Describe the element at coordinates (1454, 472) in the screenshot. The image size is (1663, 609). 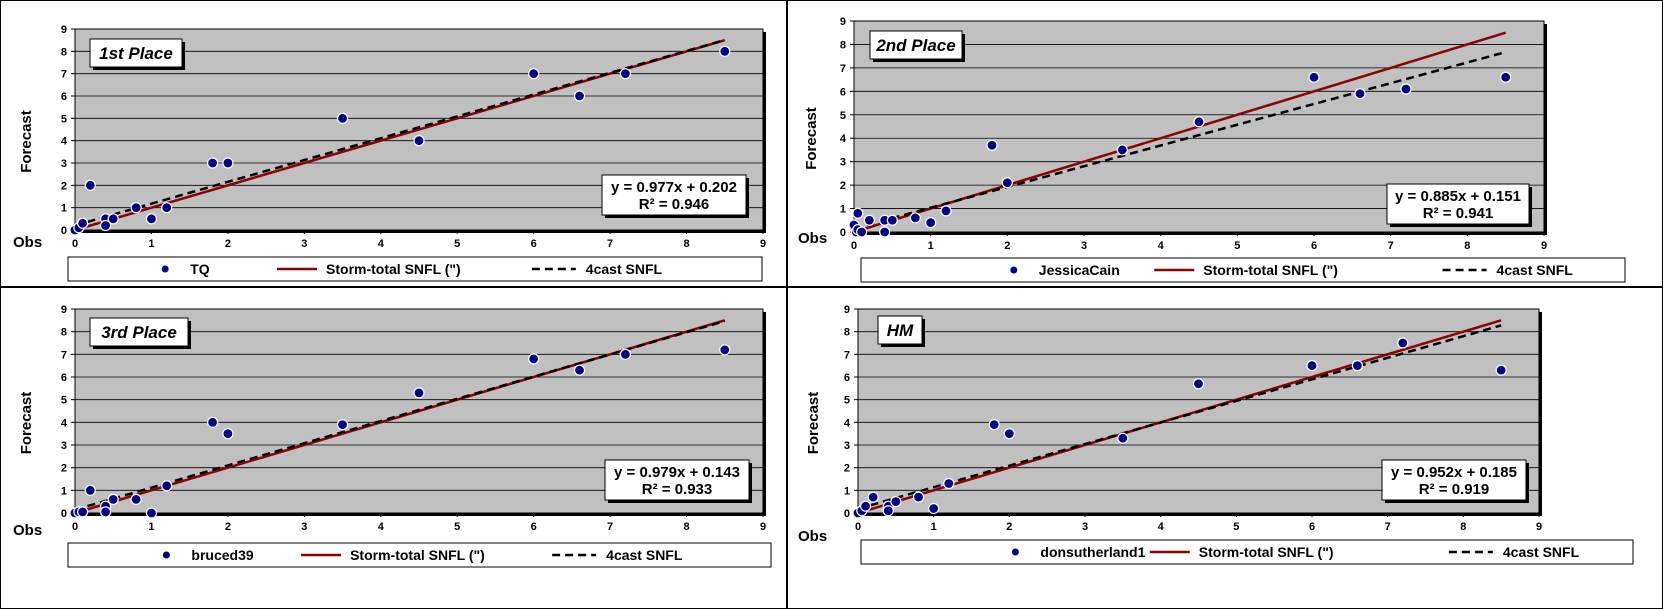
I see `regression-equation: y = 0.952x + 0.185` at that location.